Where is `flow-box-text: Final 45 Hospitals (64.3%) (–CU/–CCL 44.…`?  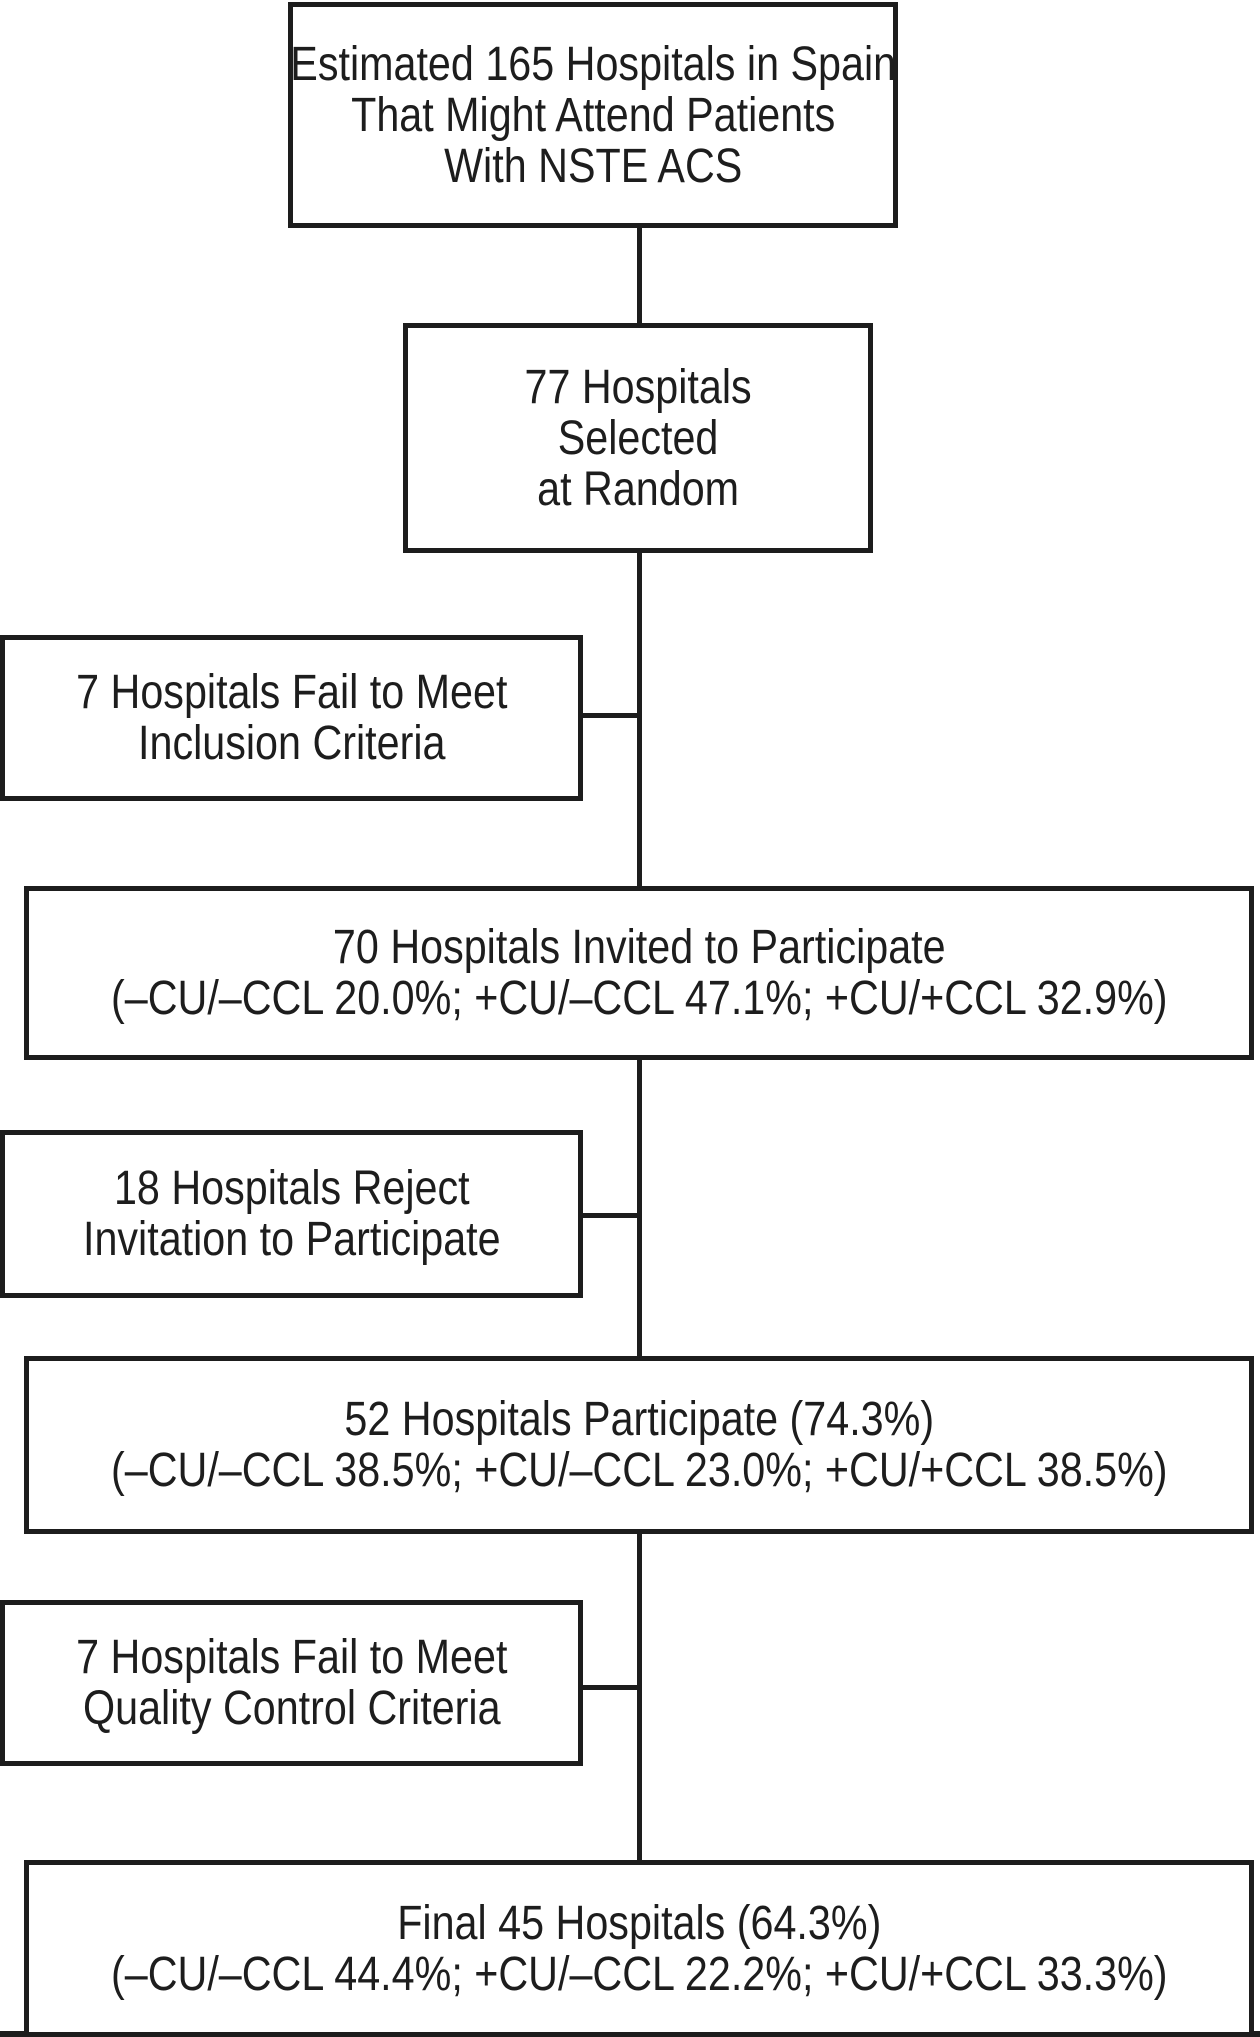
flow-box-text: Final 45 Hospitals (64.3%) (–CU/–CCL 44.… is located at coordinates (639, 1949).